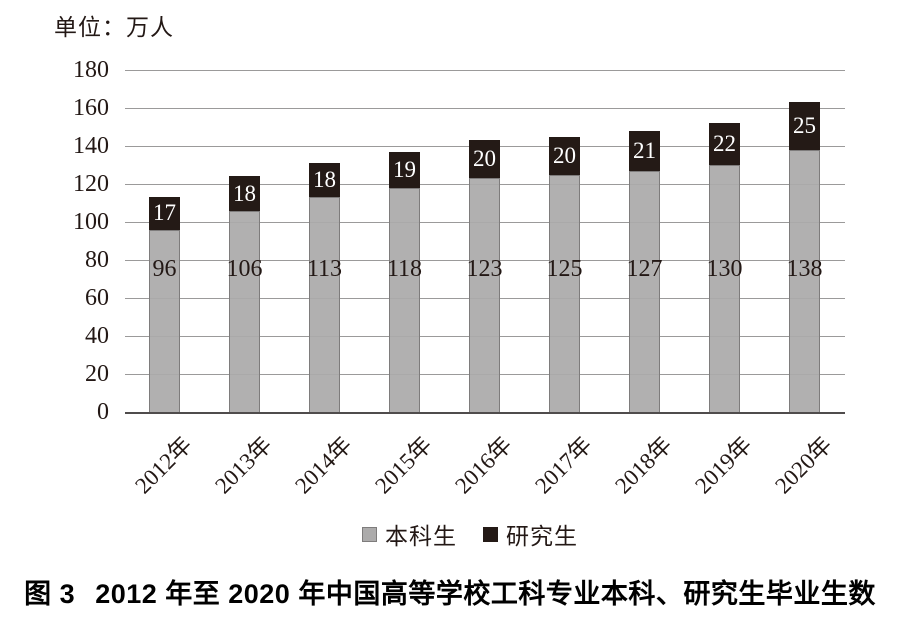 Image resolution: width=900 pixels, height=625 pixels. I want to click on y-axis-tick-label: 160, so click(91, 108).